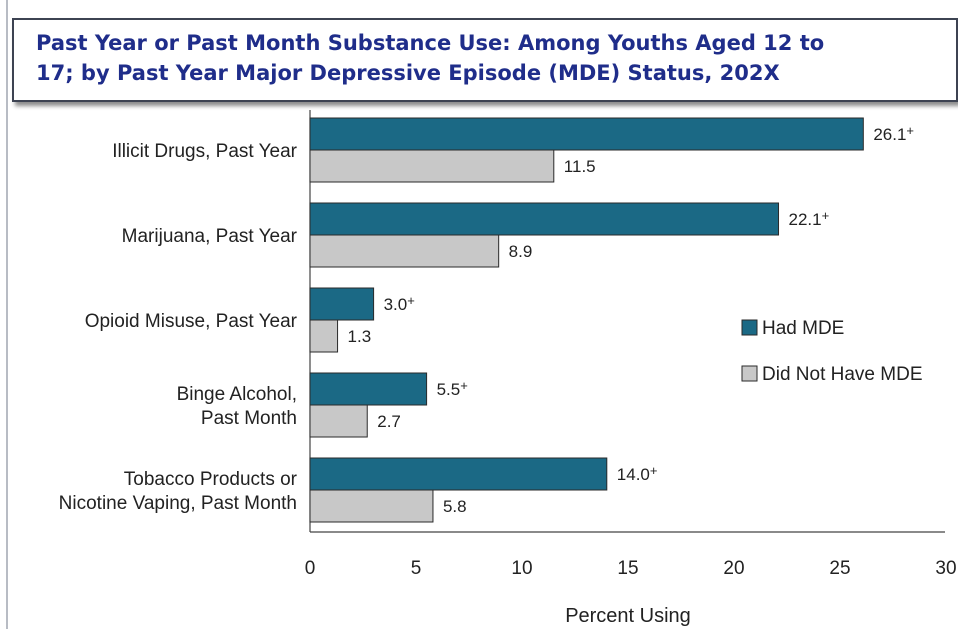 The height and width of the screenshot is (629, 958). What do you see at coordinates (842, 374) in the screenshot?
I see `legend-label: Did Not Have MDE` at bounding box center [842, 374].